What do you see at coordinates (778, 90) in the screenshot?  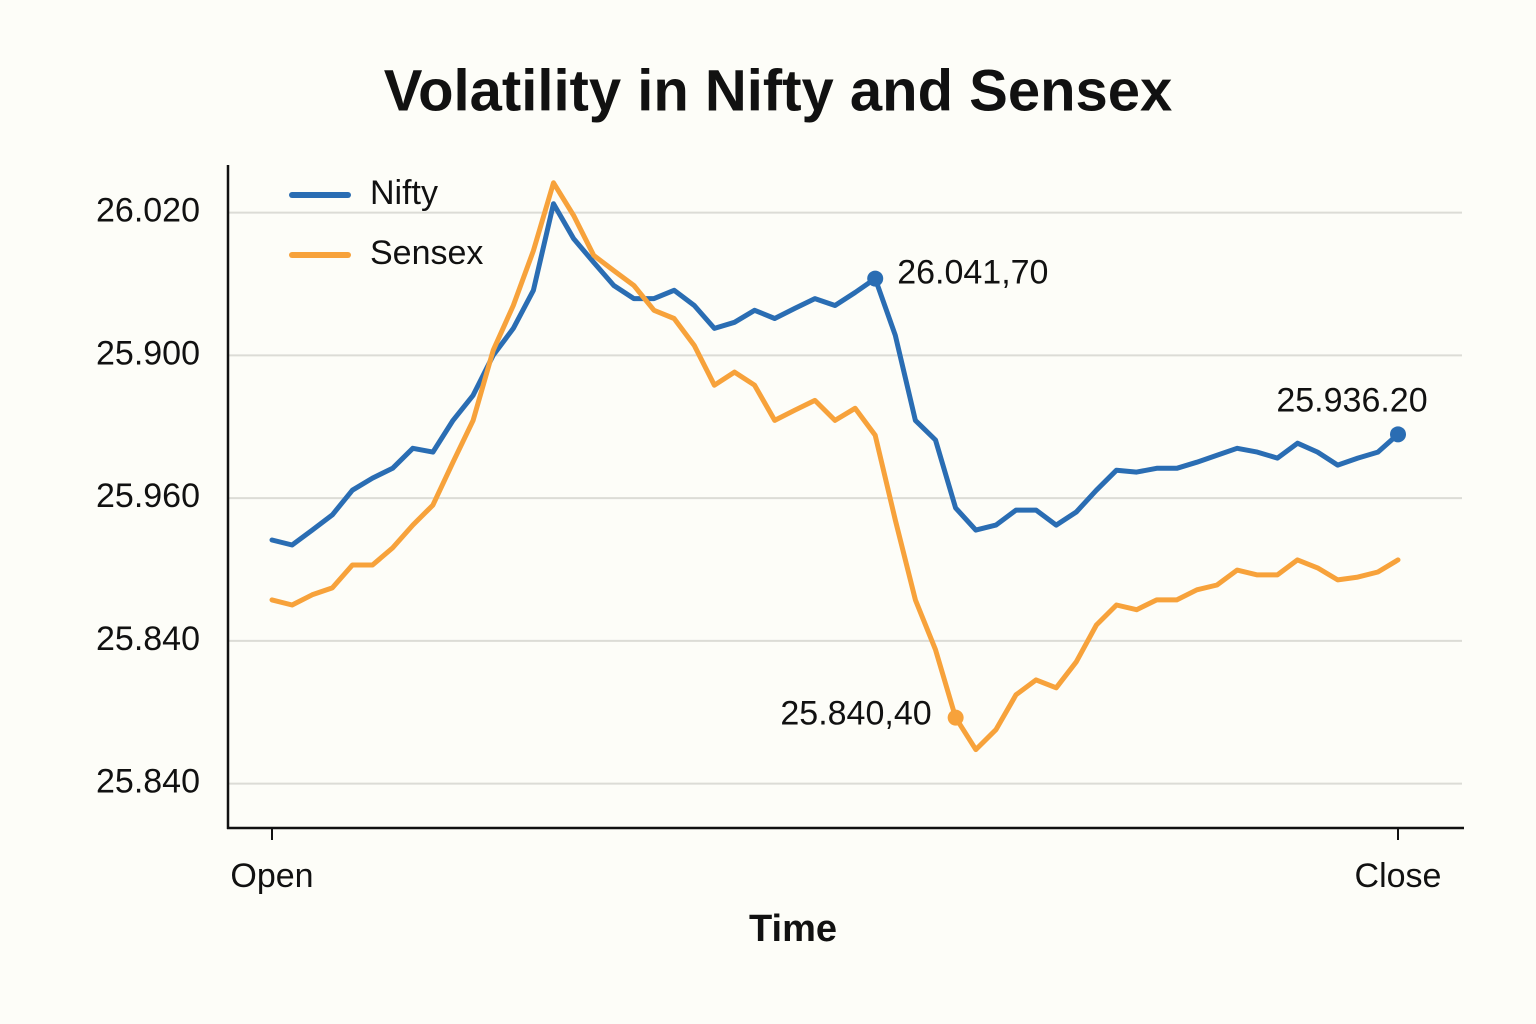 I see `chart-title: Volatility in Nifty and Sensex` at bounding box center [778, 90].